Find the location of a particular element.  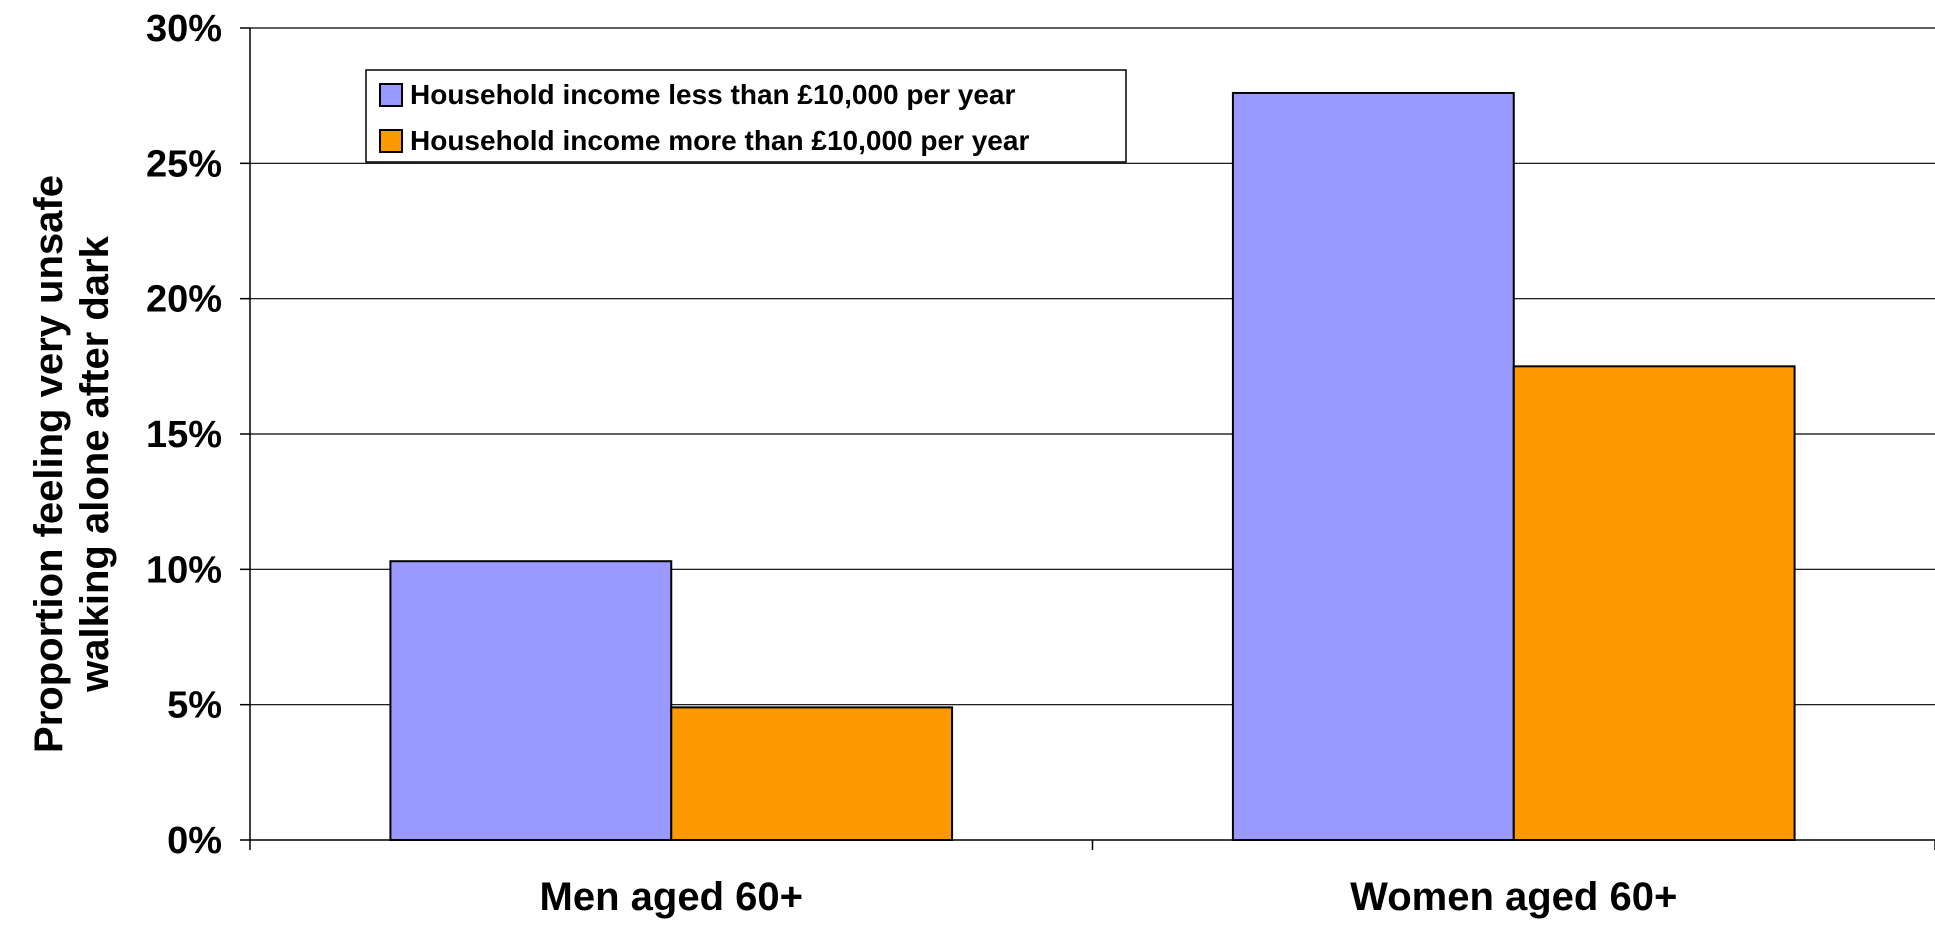

x-category-labels: Men aged 60+ Women aged 60+ is located at coordinates (1109, 897).